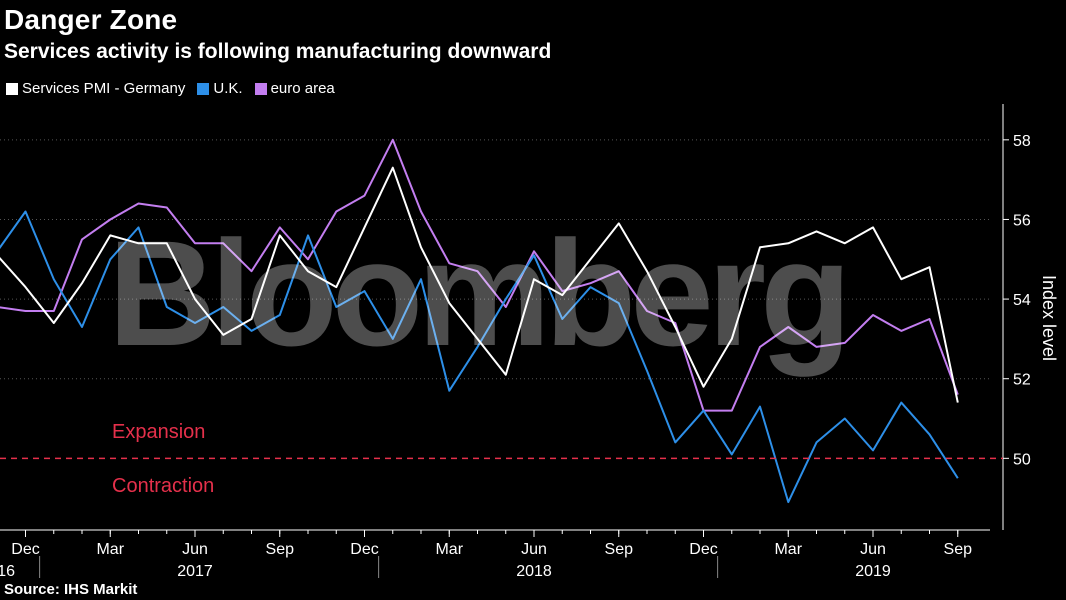 The image size is (1066, 600). Describe the element at coordinates (302, 88) in the screenshot. I see `legend-label-euro: euro area` at that location.